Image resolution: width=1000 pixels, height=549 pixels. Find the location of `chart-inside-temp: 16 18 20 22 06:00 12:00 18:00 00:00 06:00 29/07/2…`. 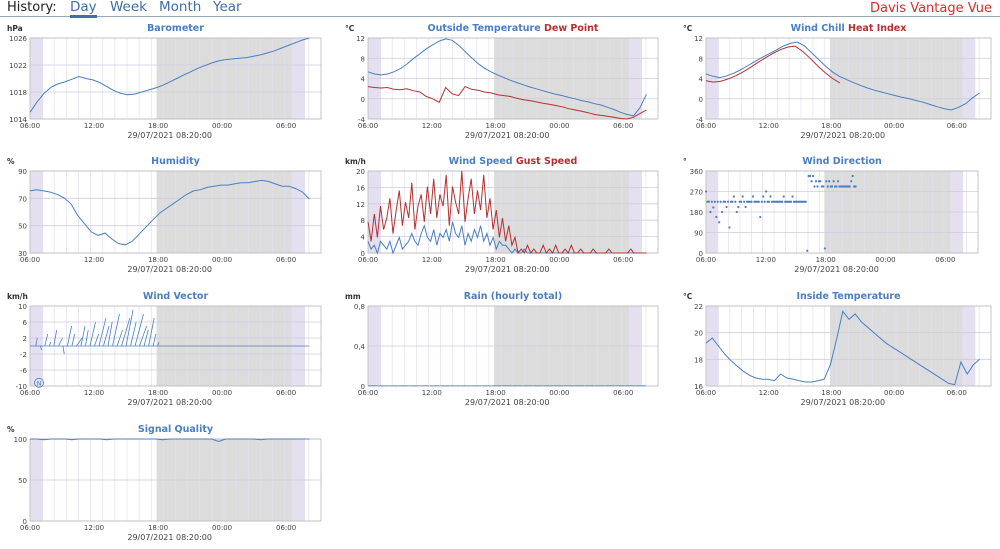

chart-inside-temp: 16 18 20 22 06:00 12:00 18:00 00:00 06:00 29/07/2… is located at coordinates (837, 349).